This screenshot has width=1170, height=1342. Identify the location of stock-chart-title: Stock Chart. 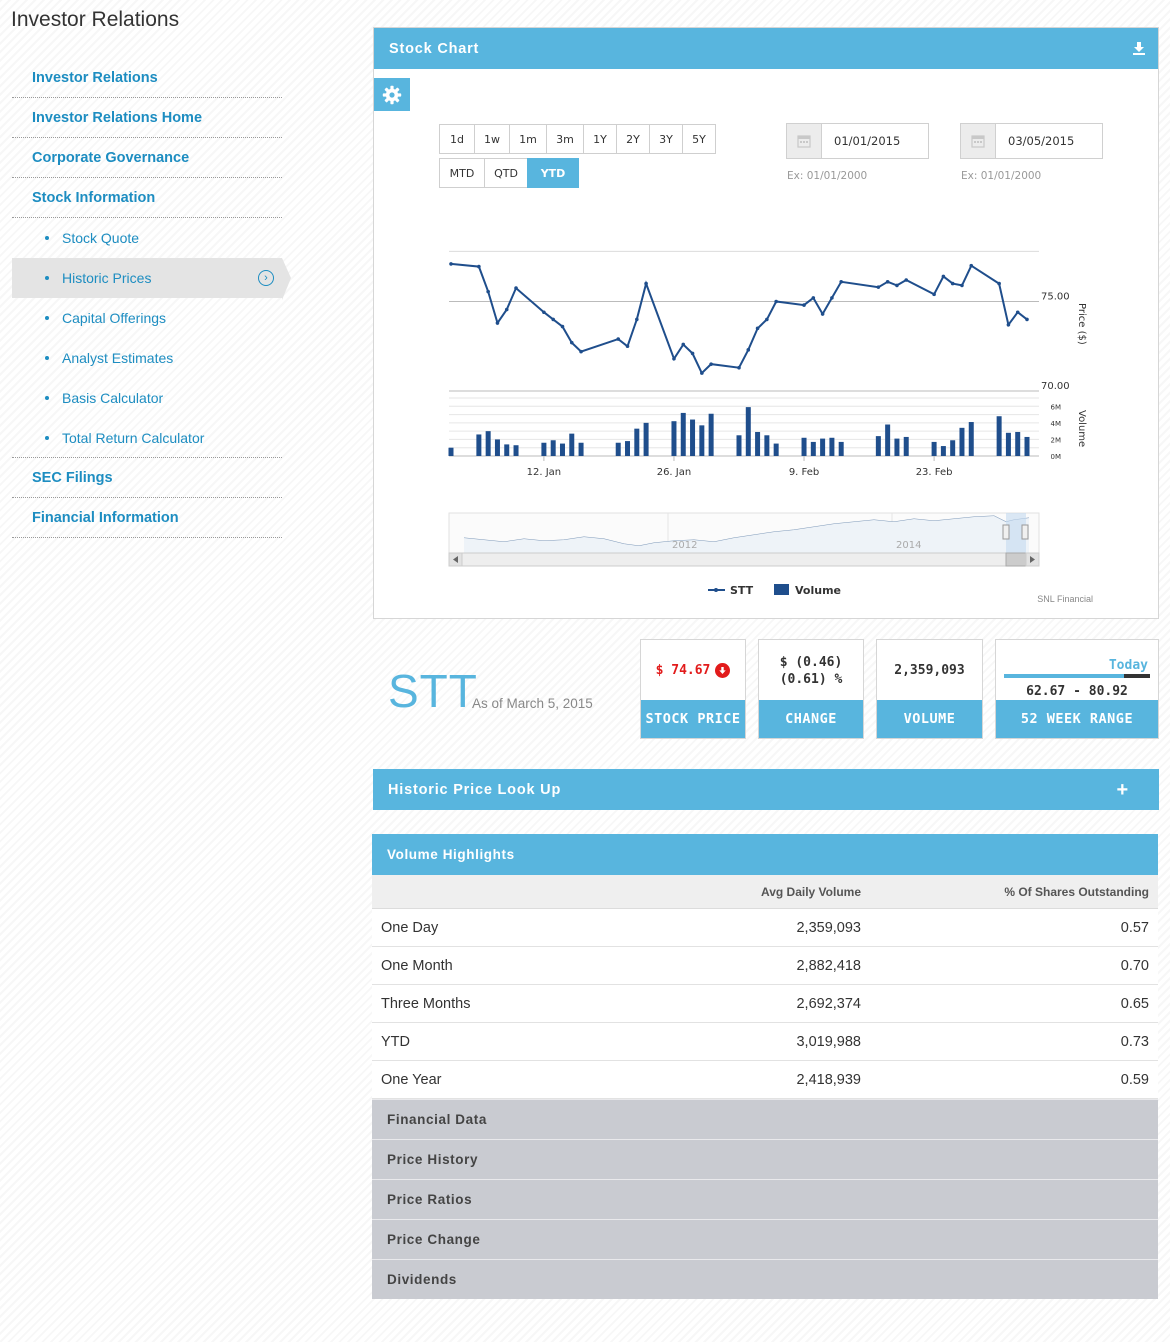
(434, 48).